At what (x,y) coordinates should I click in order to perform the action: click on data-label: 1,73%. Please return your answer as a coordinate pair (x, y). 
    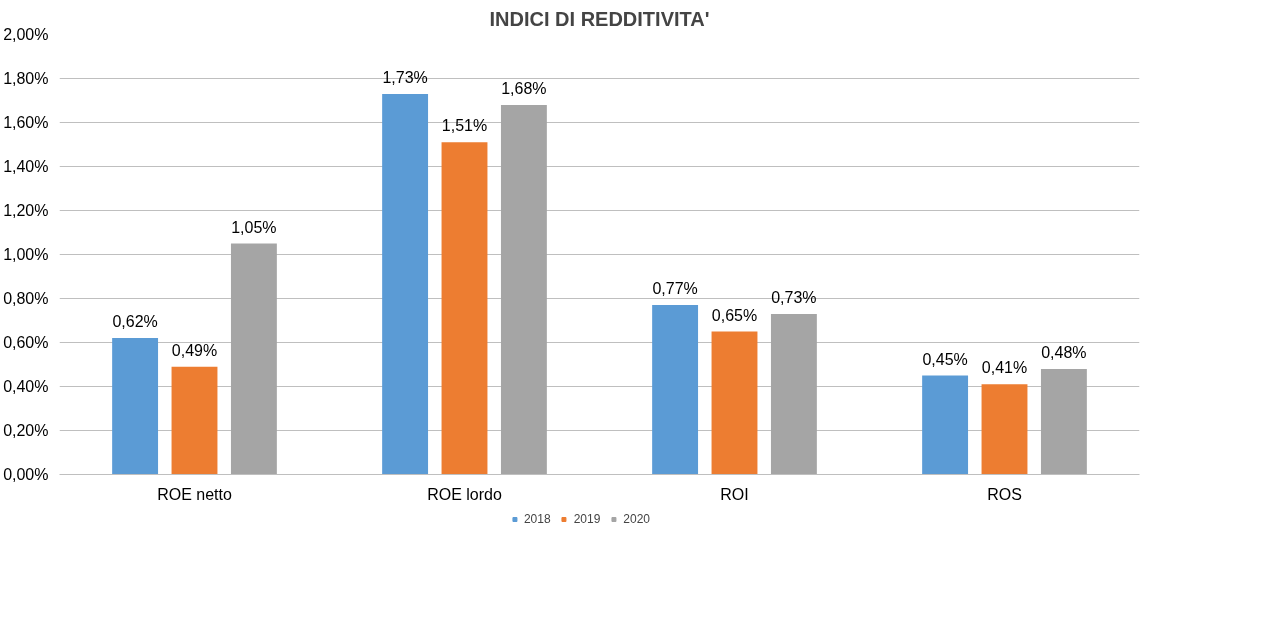
    Looking at the image, I should click on (405, 77).